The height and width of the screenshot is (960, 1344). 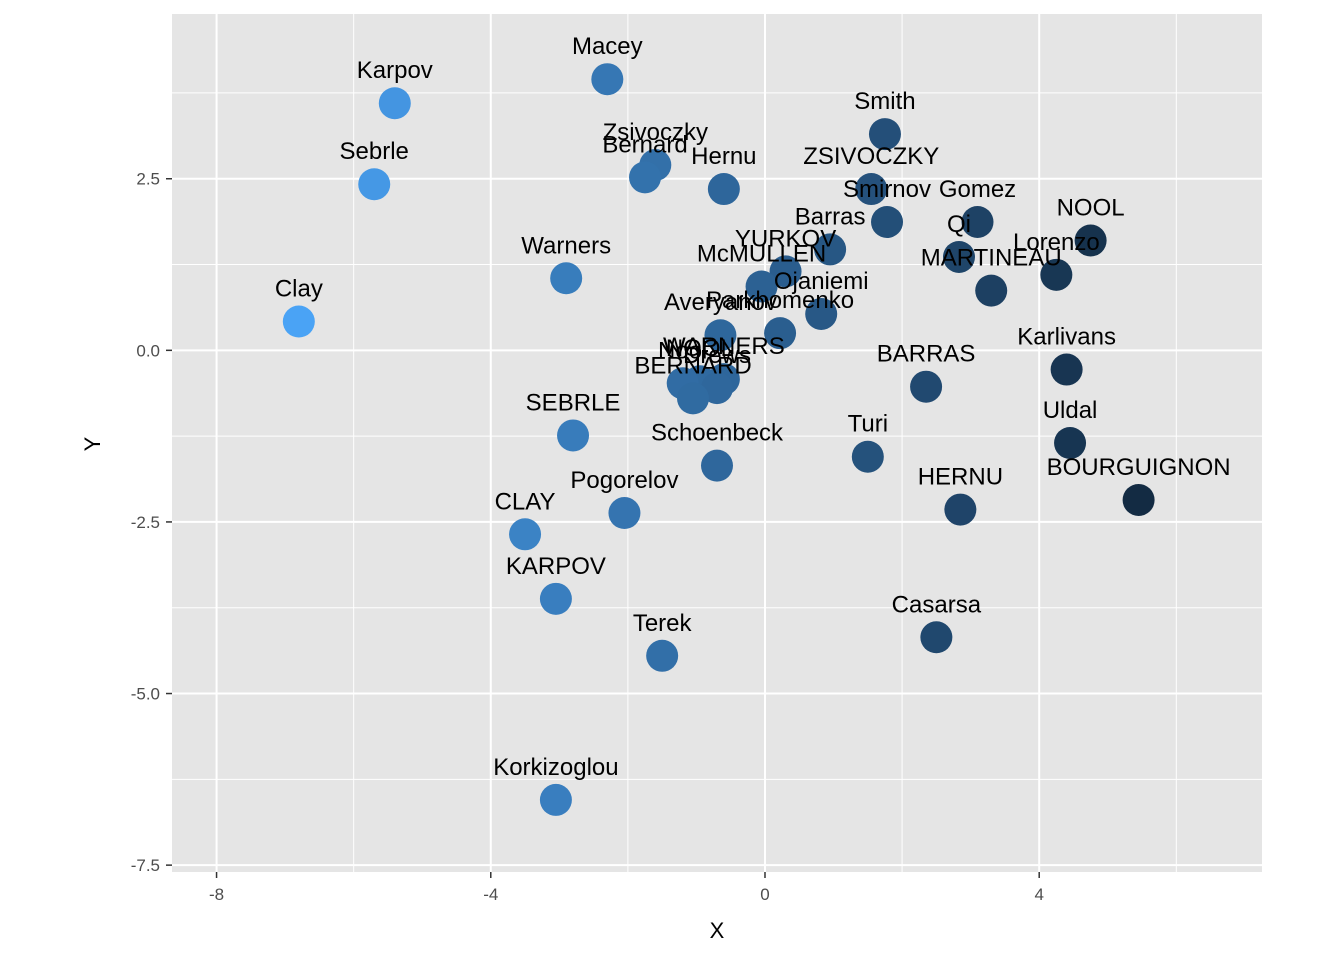 What do you see at coordinates (764, 894) in the screenshot?
I see `x-tick-label: 0` at bounding box center [764, 894].